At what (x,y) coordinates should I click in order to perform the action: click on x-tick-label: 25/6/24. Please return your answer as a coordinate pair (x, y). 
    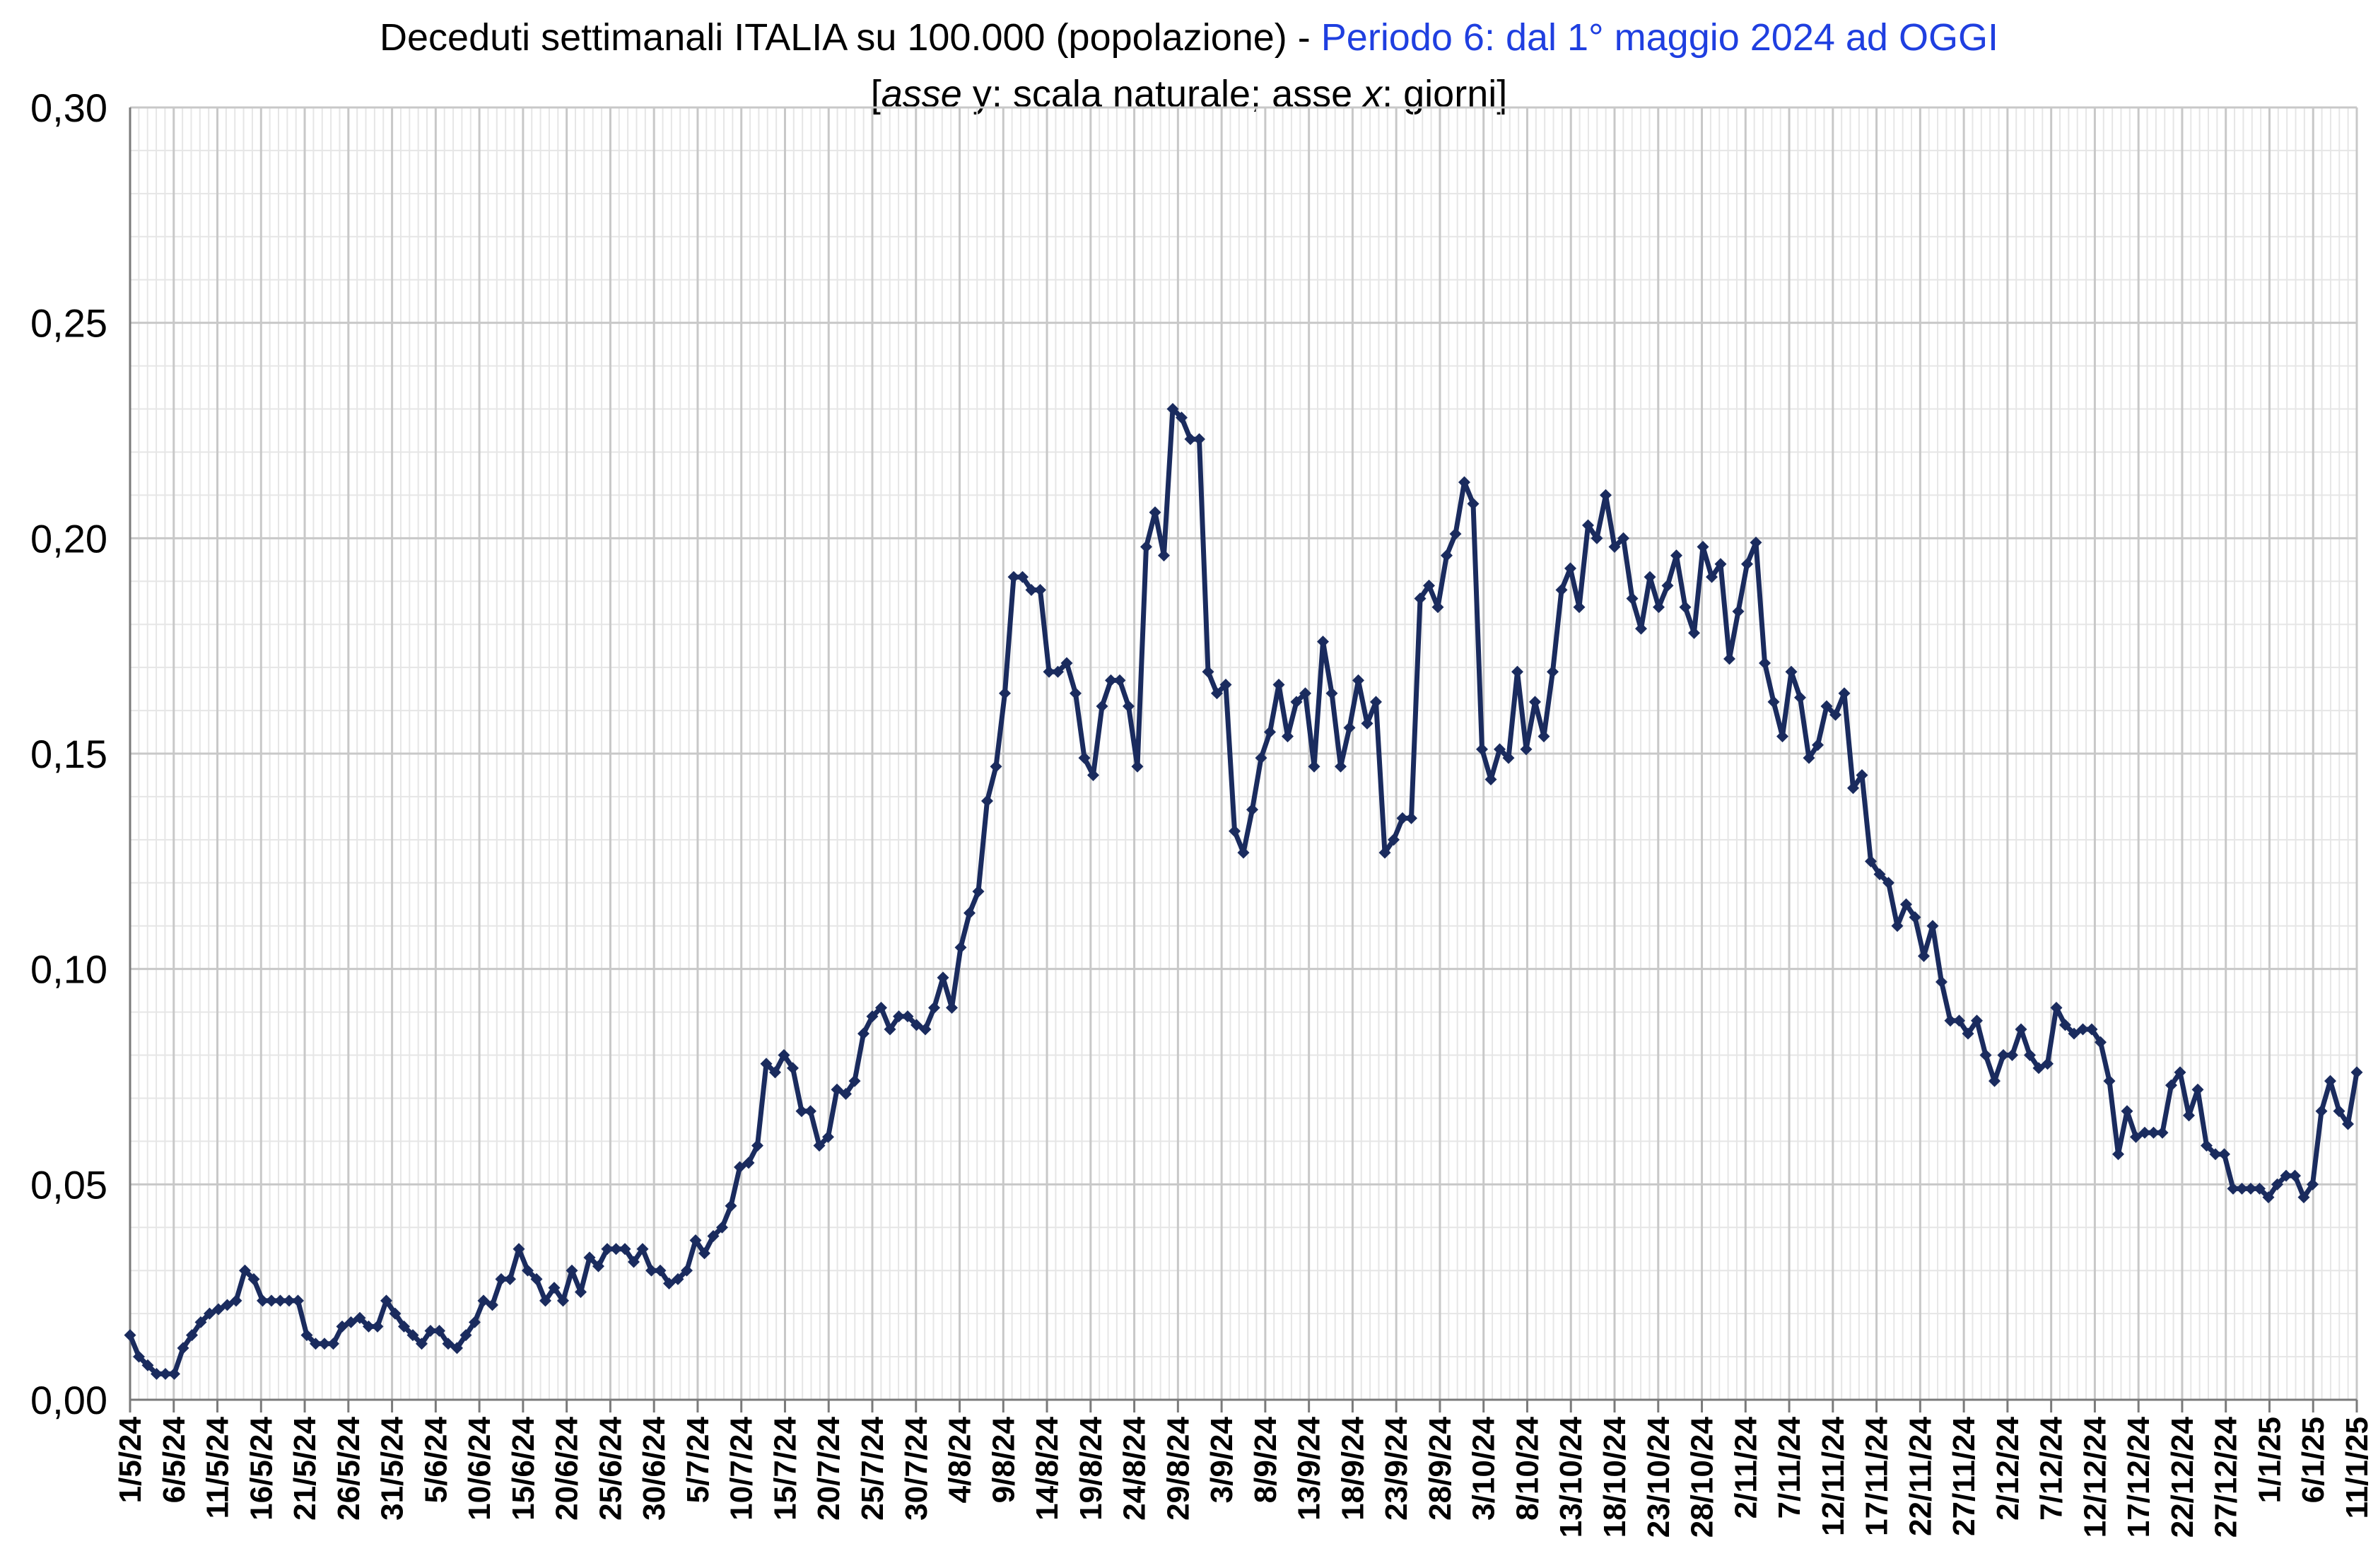
    Looking at the image, I should click on (610, 1468).